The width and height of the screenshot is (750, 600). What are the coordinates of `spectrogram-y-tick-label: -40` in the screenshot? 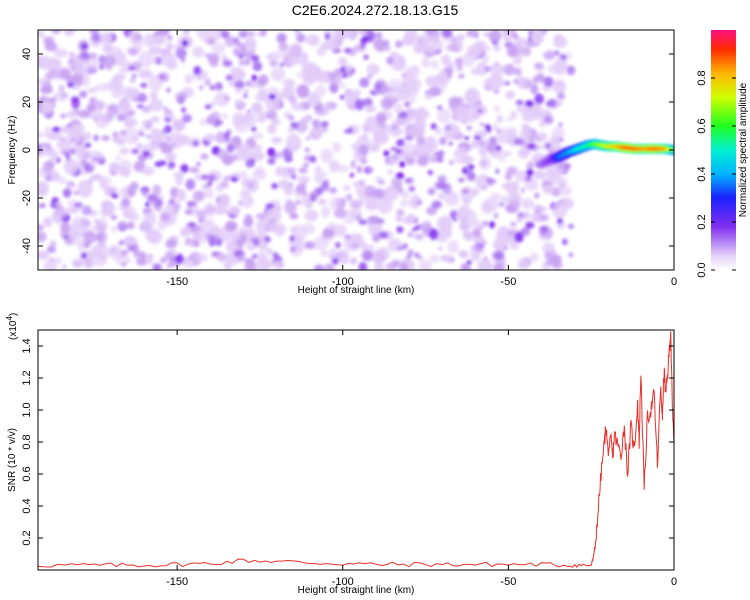 It's located at (27, 246).